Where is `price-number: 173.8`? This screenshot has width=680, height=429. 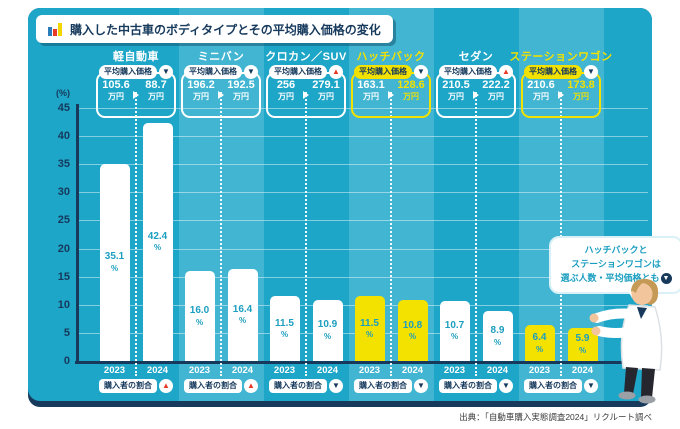 price-number: 173.8 is located at coordinates (581, 85).